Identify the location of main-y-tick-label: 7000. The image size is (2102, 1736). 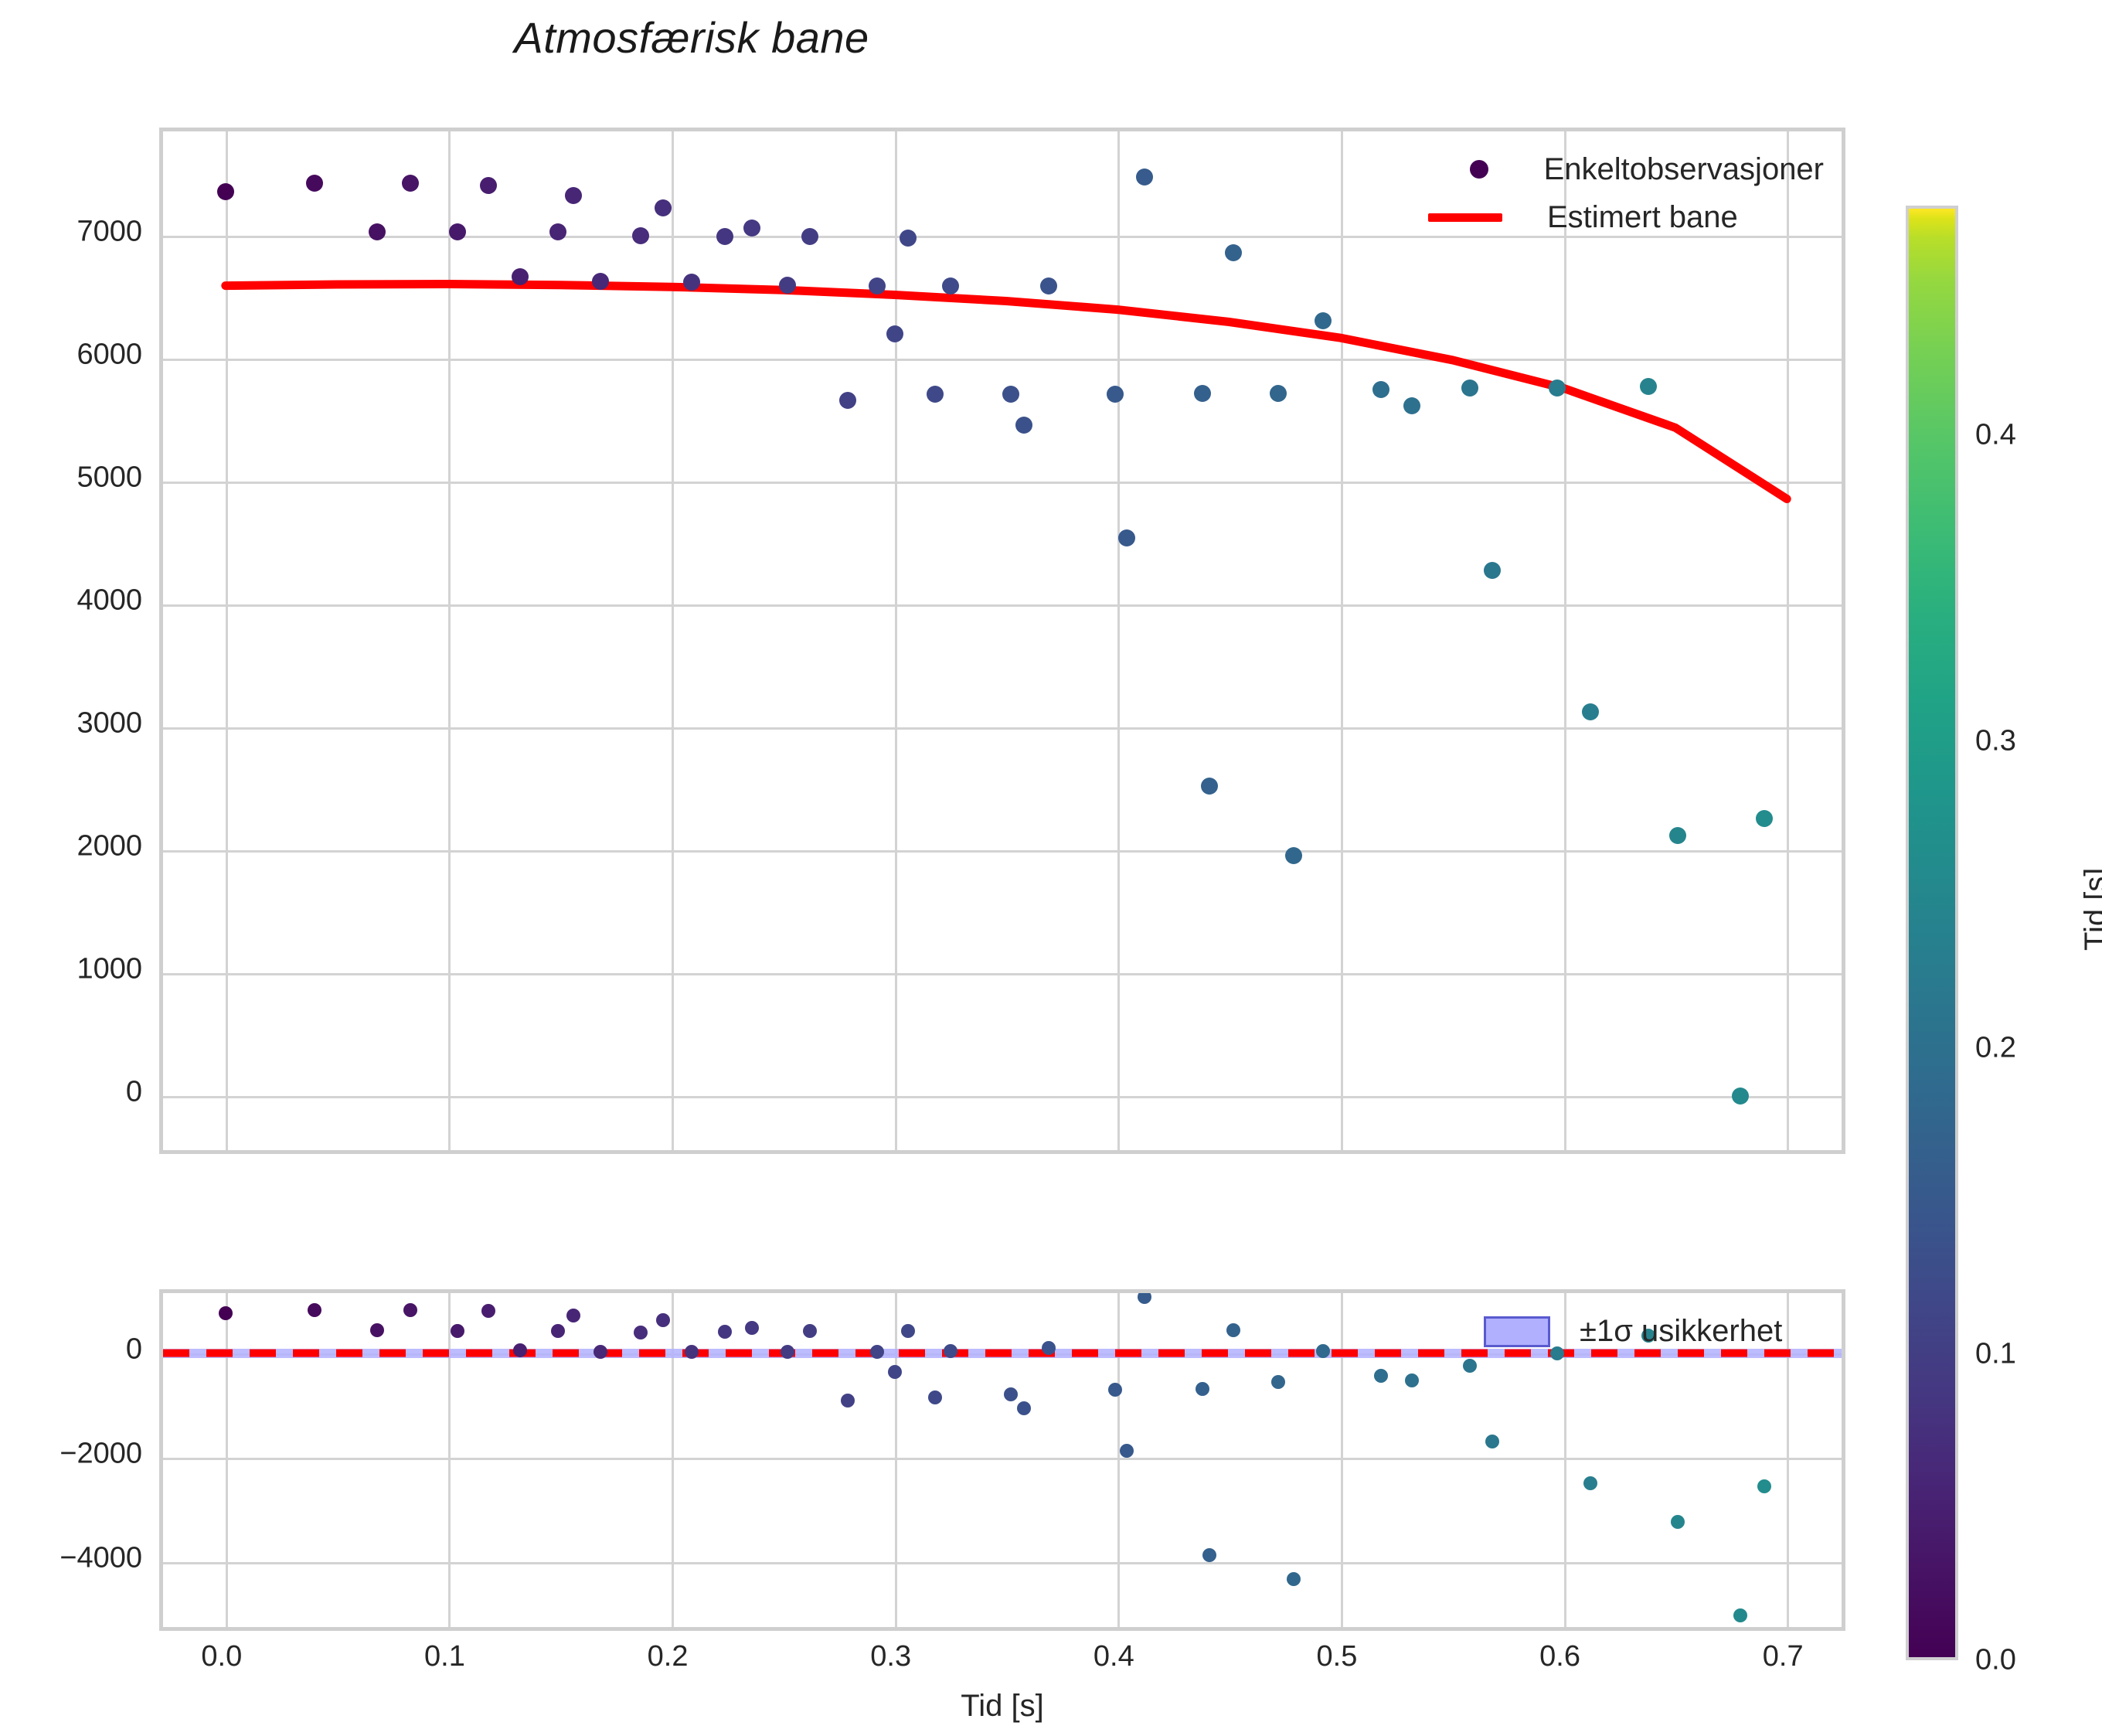
(110, 232).